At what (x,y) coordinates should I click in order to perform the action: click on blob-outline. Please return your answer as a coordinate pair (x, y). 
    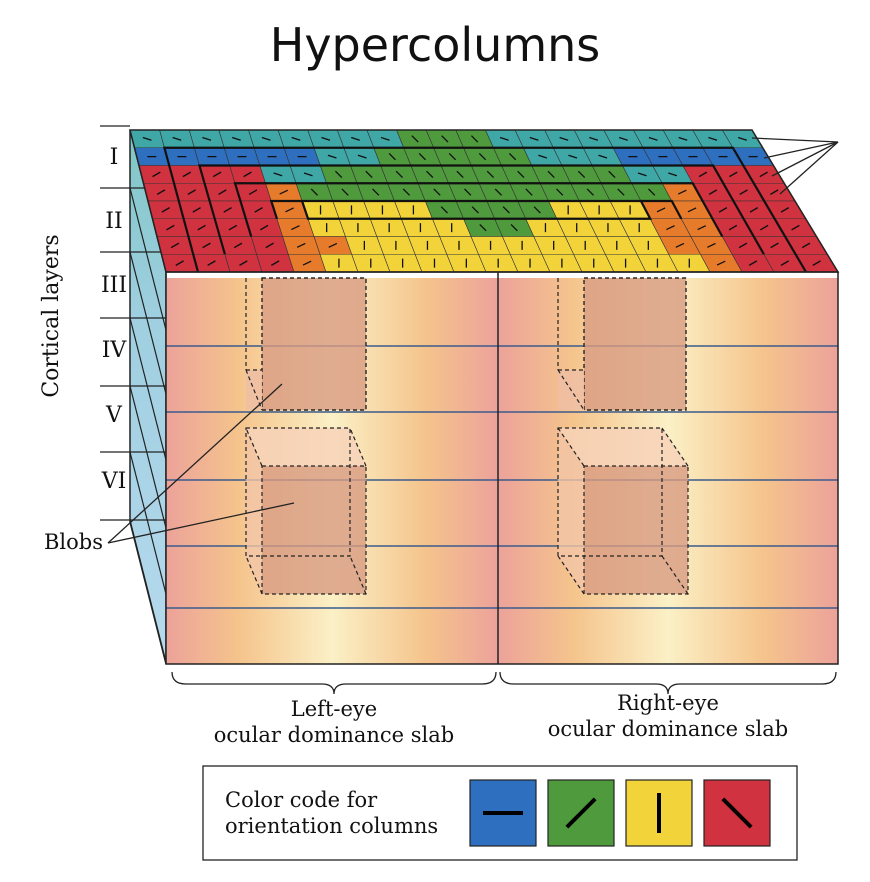
    Looking at the image, I should click on (636, 530).